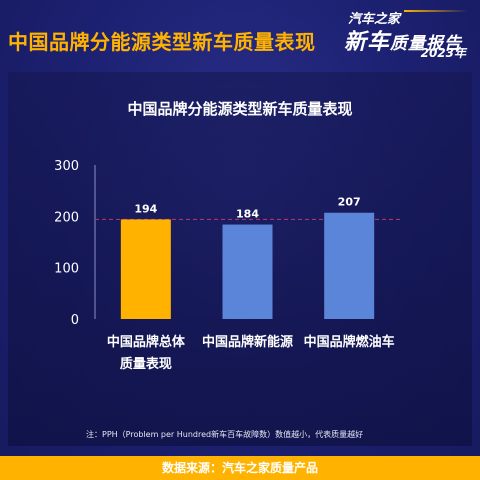 The height and width of the screenshot is (480, 480). What do you see at coordinates (367, 42) in the screenshot?
I see `logo-main-word: 新车` at bounding box center [367, 42].